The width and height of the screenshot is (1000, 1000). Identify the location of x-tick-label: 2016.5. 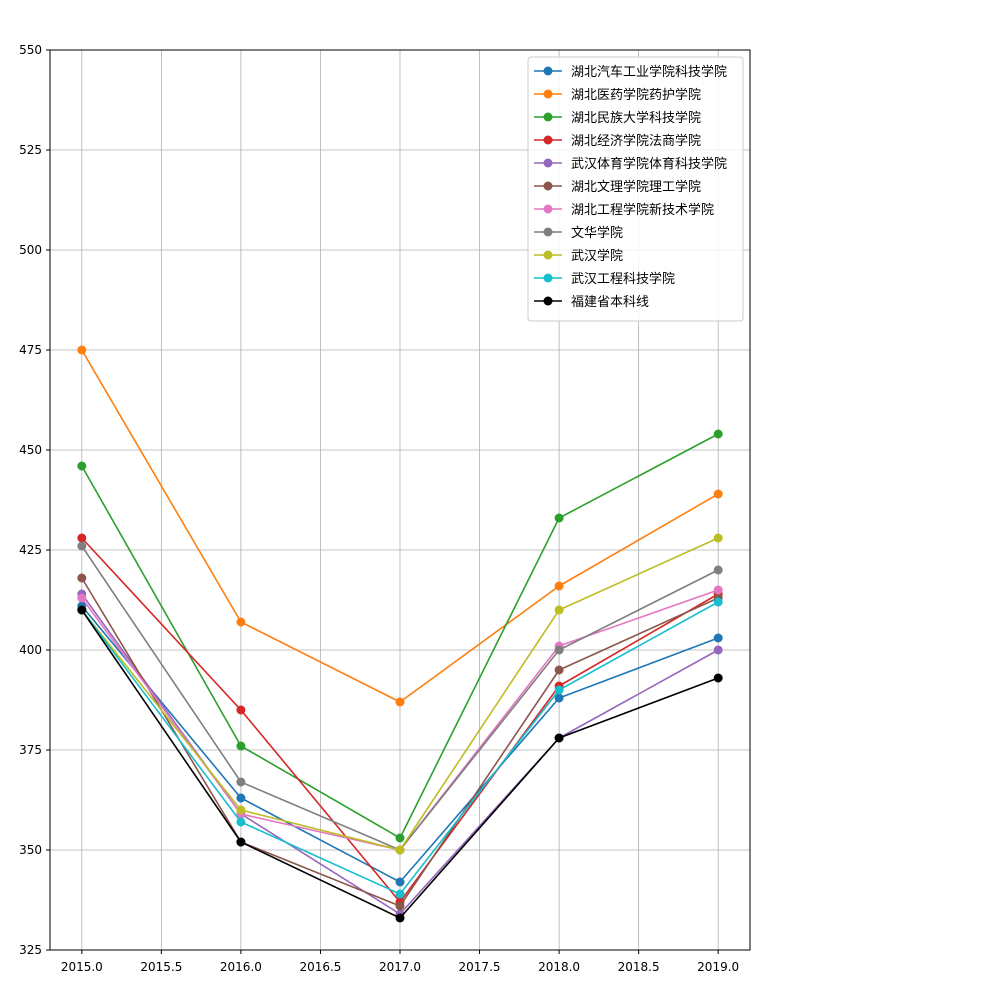
(320, 967).